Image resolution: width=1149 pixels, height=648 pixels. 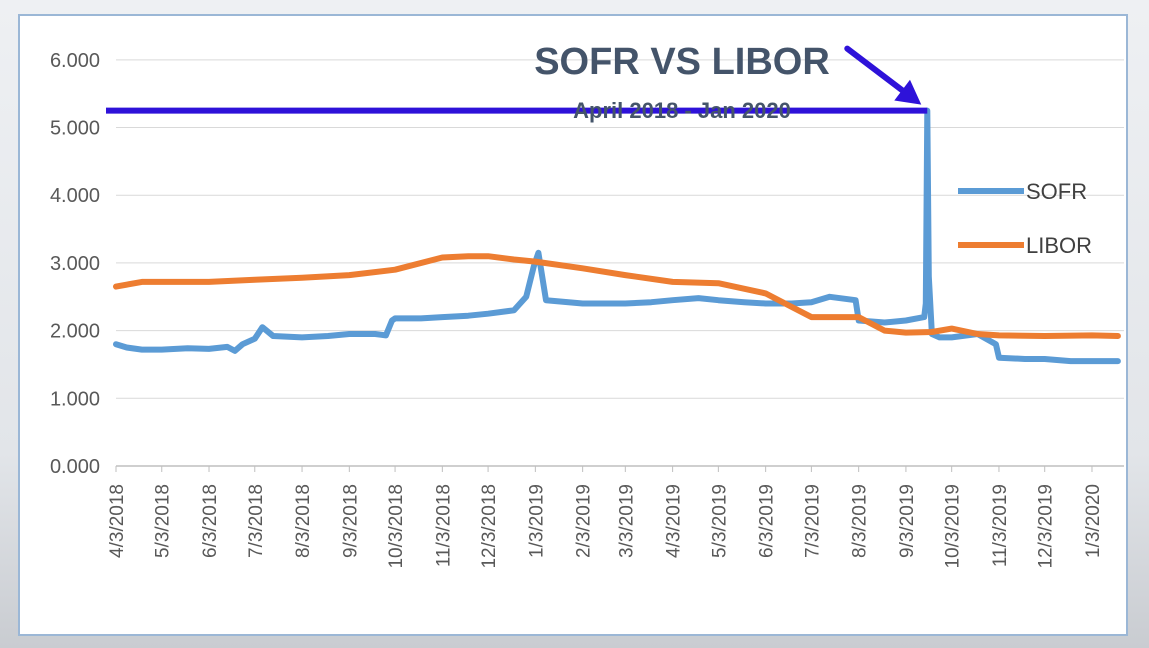 I want to click on x-tick-label: 1/3/2020, so click(x=1093, y=521).